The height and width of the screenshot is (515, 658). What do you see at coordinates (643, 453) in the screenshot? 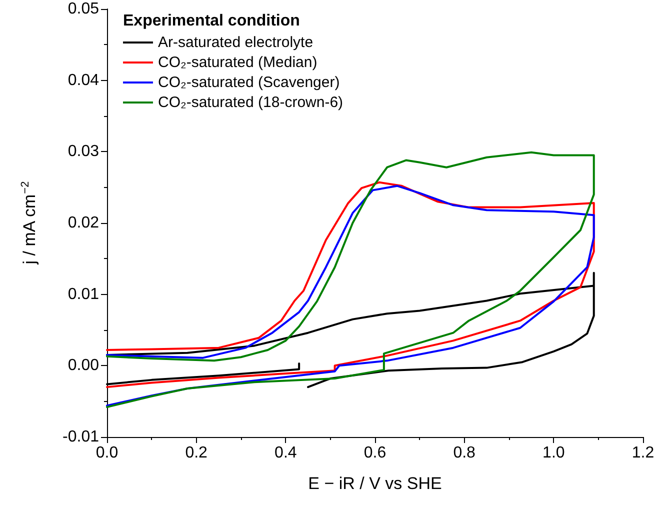
I see `x-tick-label: 1.2` at bounding box center [643, 453].